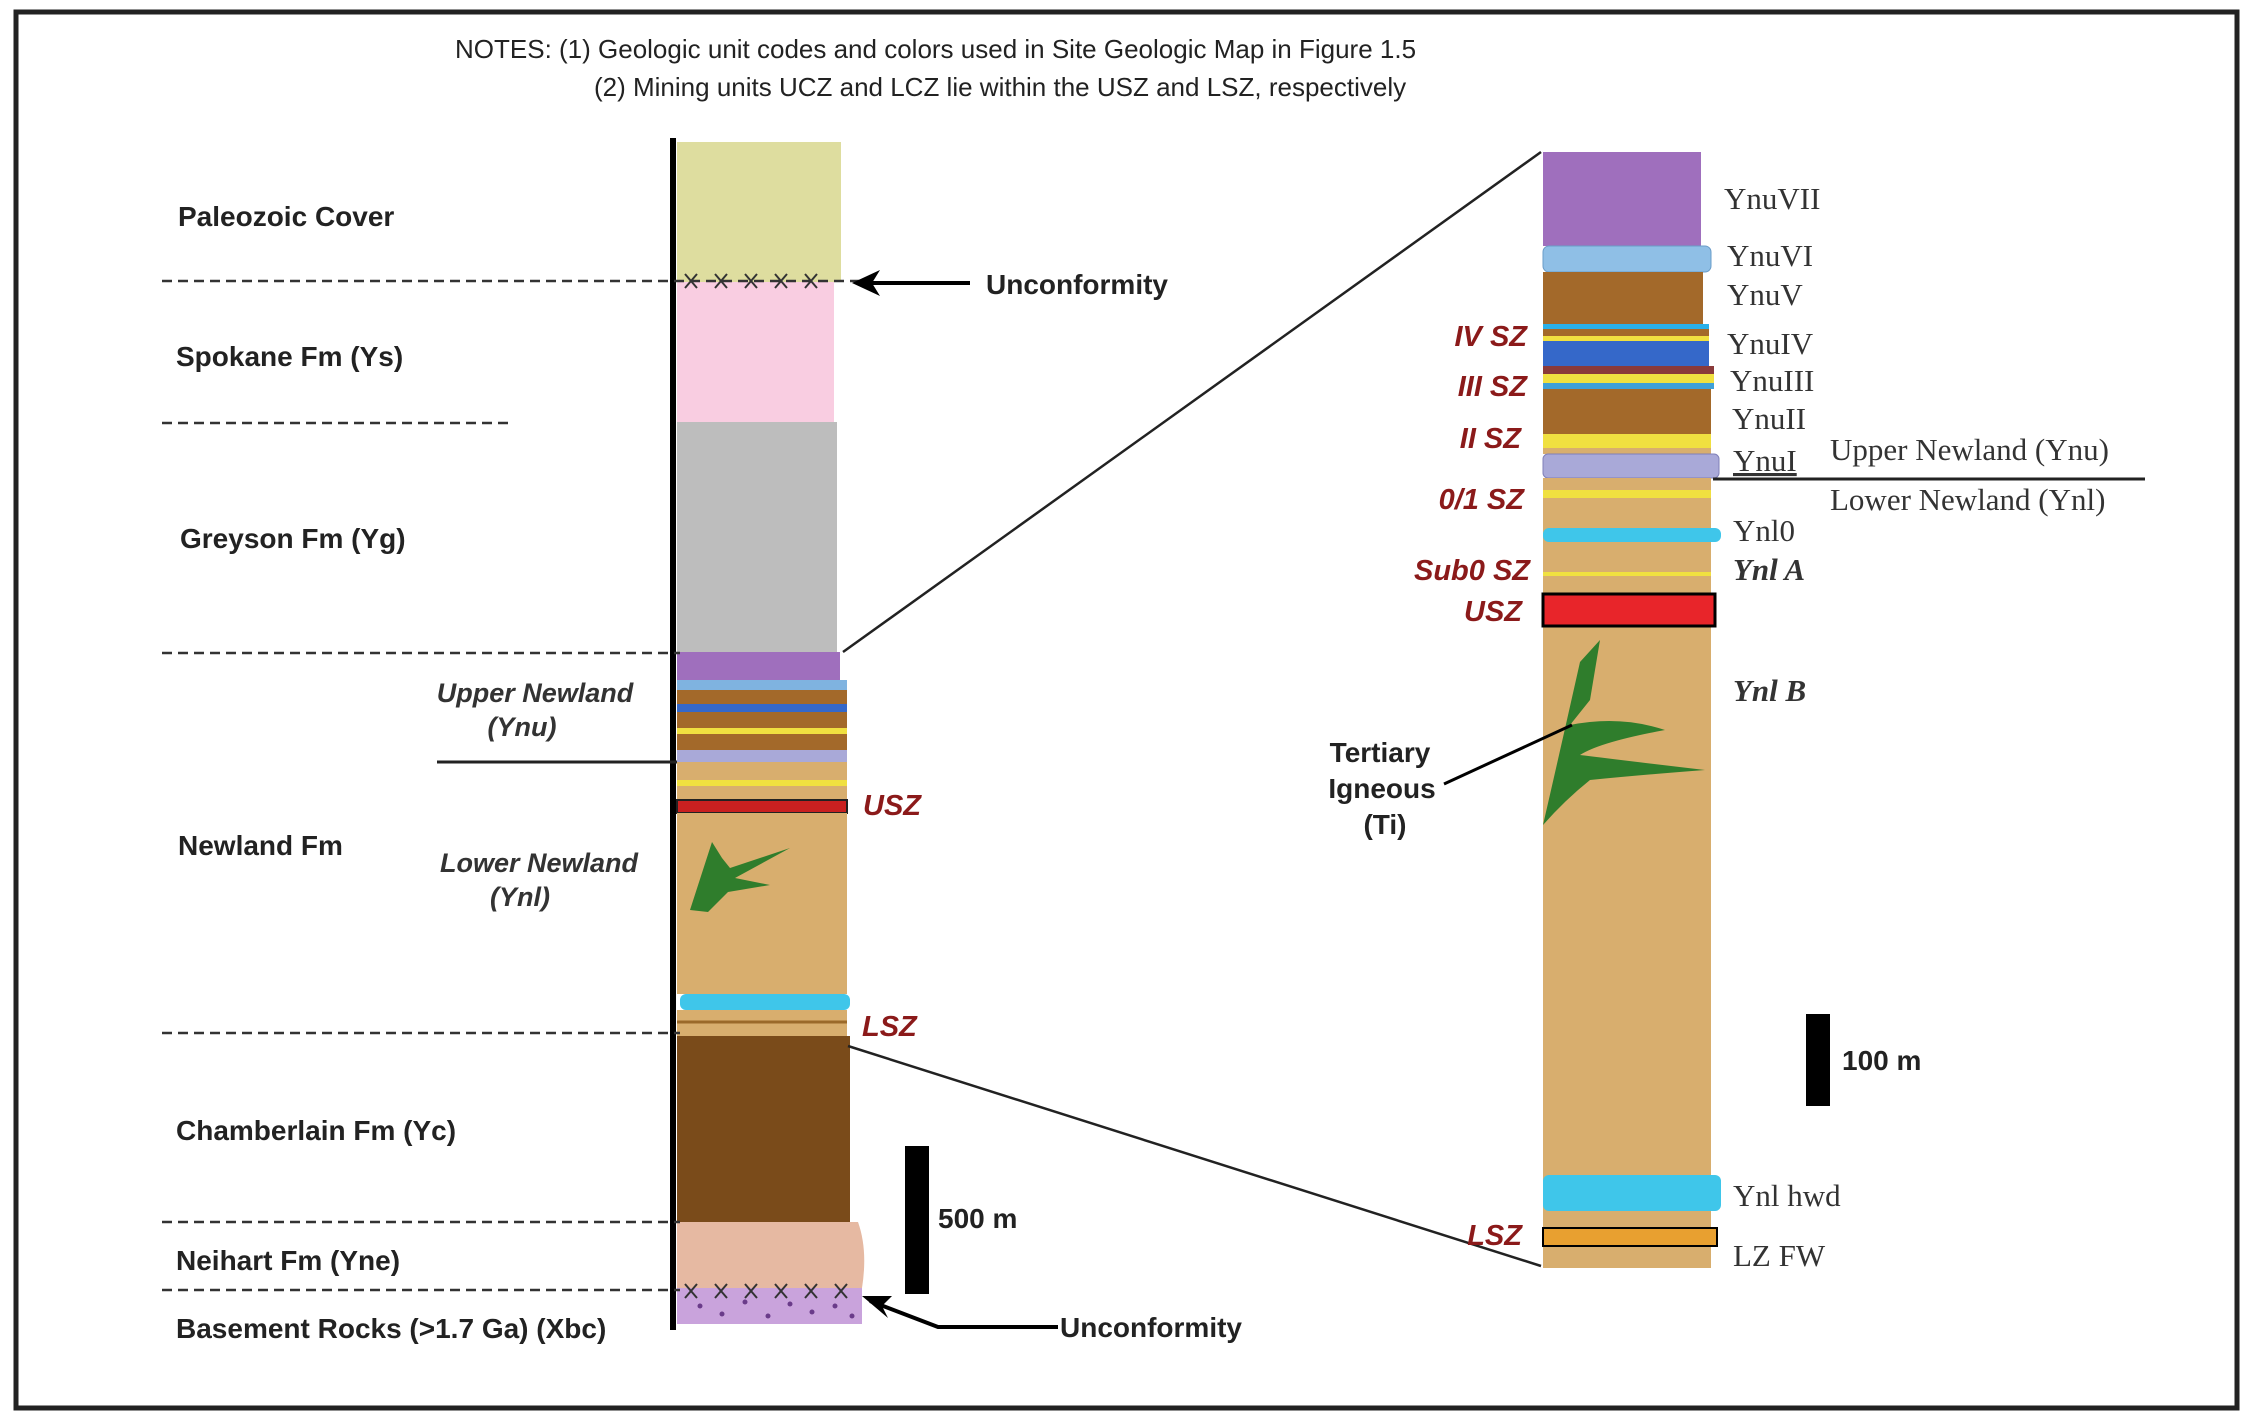 The width and height of the screenshot is (2253, 1415). Describe the element at coordinates (316, 1130) in the screenshot. I see `chamberlain-label: Chamberlain Fm (Yc)` at that location.